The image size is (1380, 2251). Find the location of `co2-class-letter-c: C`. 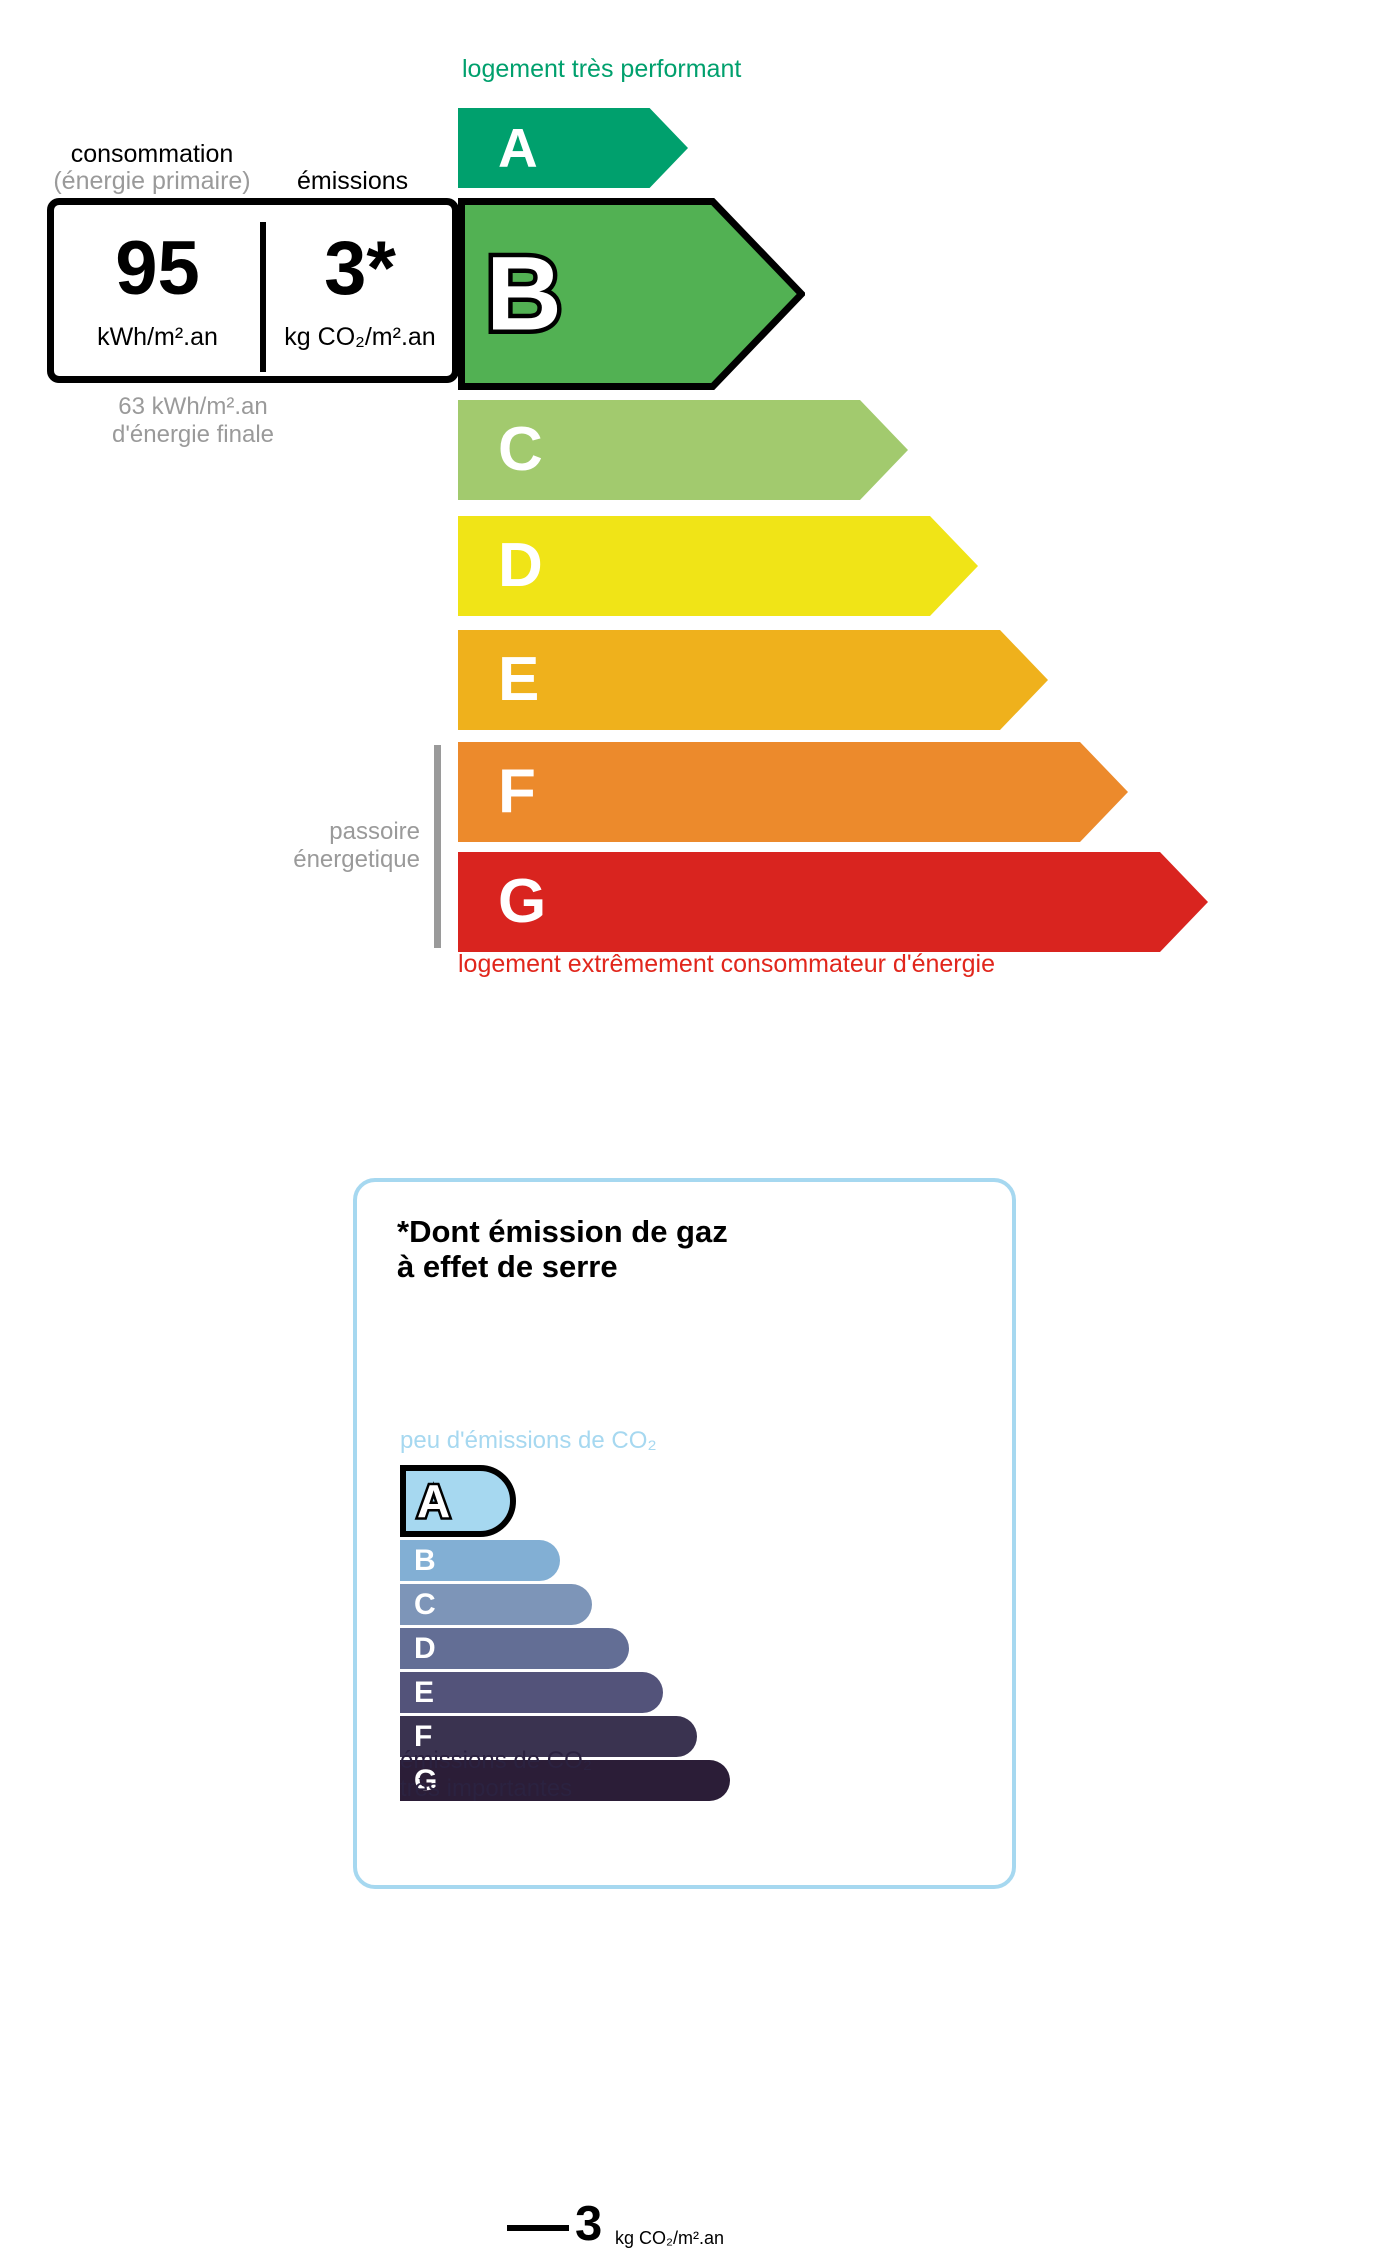

co2-class-letter-c: C is located at coordinates (425, 1604).